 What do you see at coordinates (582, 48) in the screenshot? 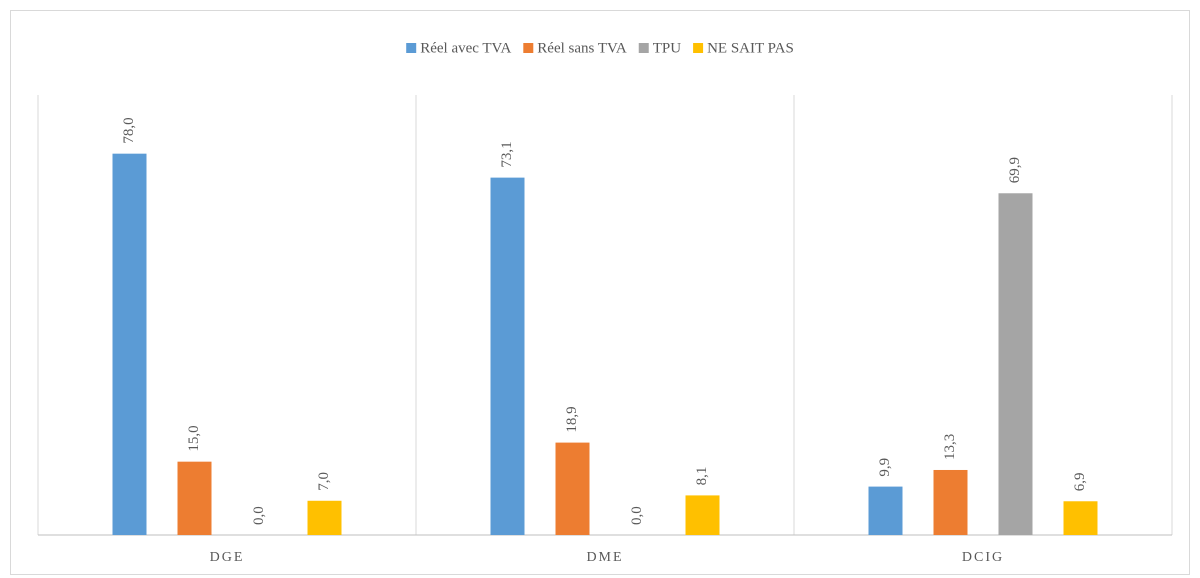
I see `legend-label: Réel sans TVA` at bounding box center [582, 48].